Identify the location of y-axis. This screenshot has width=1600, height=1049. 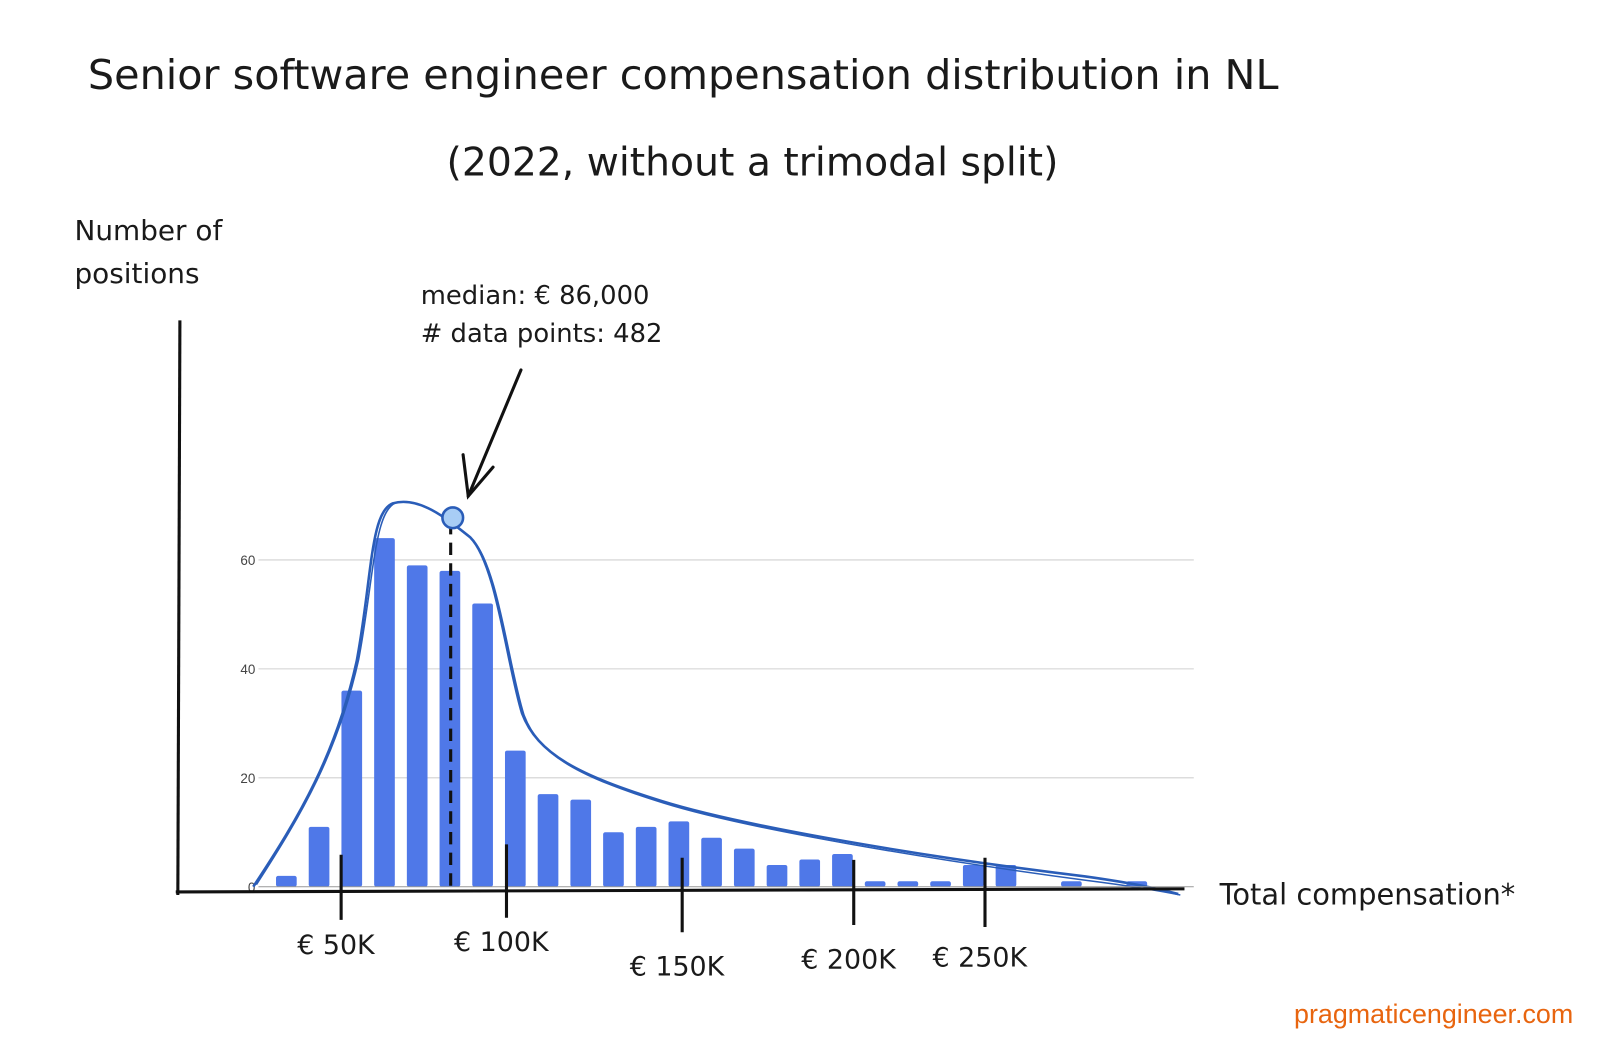
(179, 608).